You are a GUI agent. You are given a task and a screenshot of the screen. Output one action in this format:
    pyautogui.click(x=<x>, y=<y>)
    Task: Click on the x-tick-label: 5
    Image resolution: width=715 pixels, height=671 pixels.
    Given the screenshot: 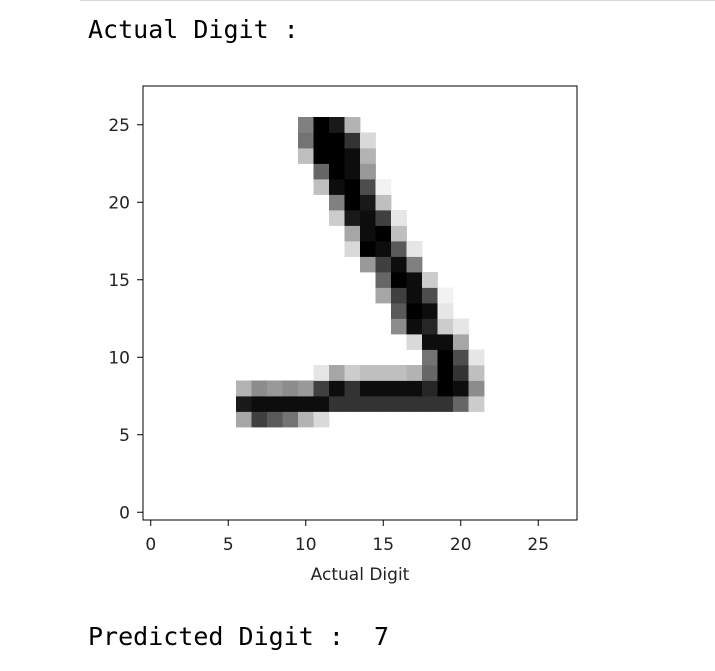 What is the action you would take?
    pyautogui.click(x=228, y=545)
    